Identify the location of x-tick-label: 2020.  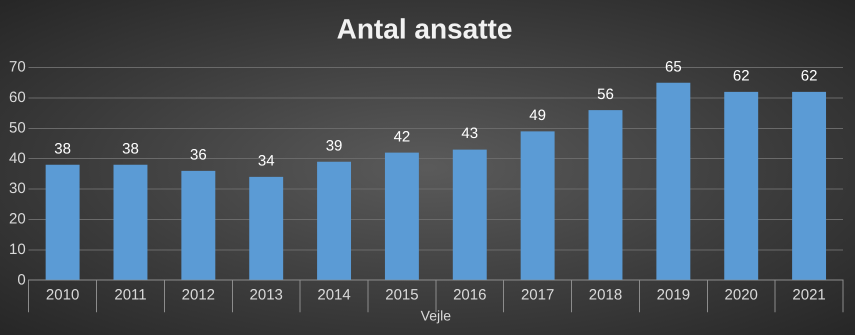
(741, 295).